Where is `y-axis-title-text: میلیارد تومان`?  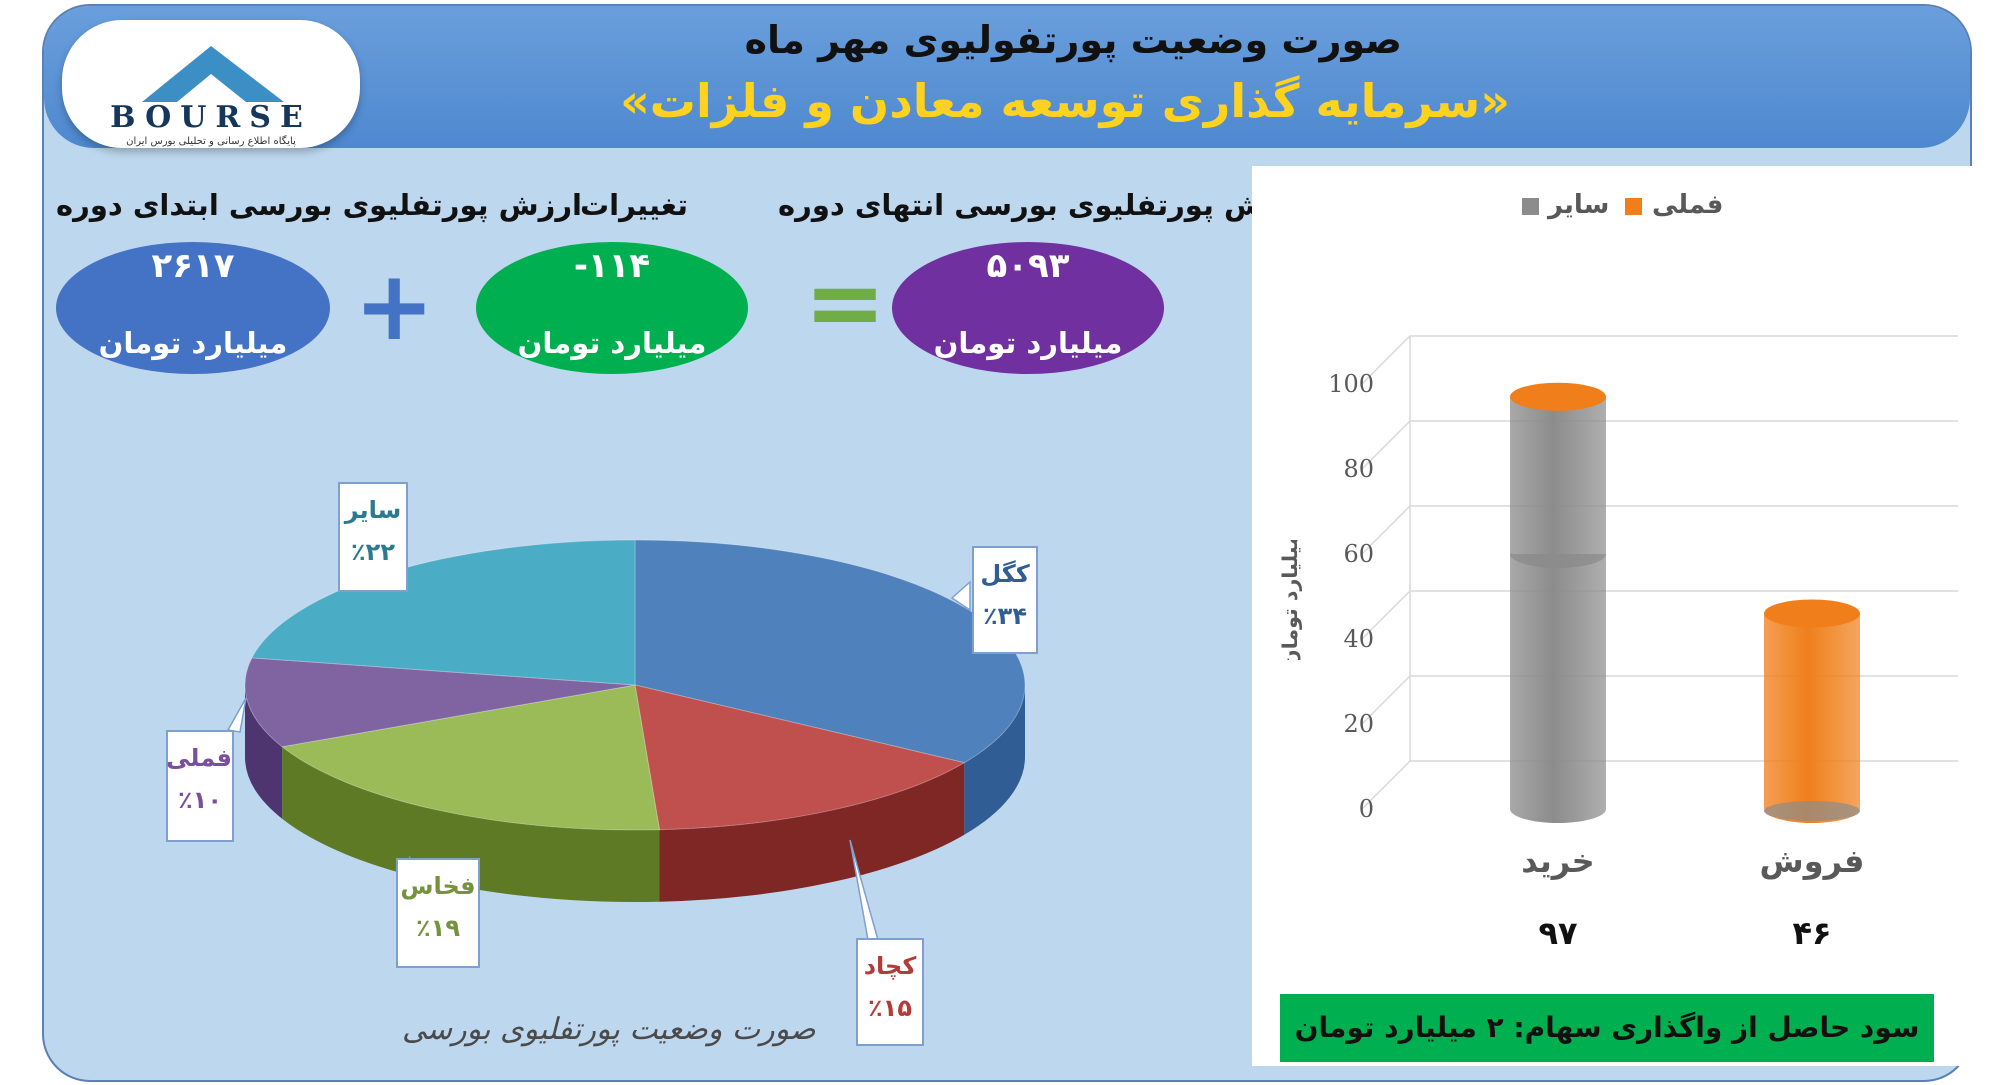 y-axis-title-text: میلیارد تومان is located at coordinates (1290, 600).